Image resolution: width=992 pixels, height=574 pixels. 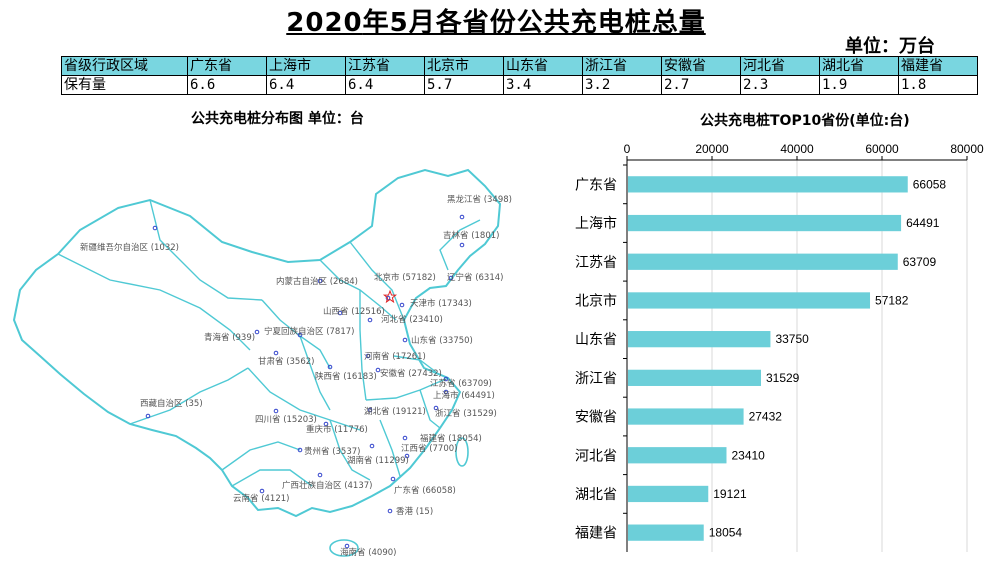 What do you see at coordinates (411, 373) in the screenshot?
I see `map-label: 安徽省 (27432)` at bounding box center [411, 373].